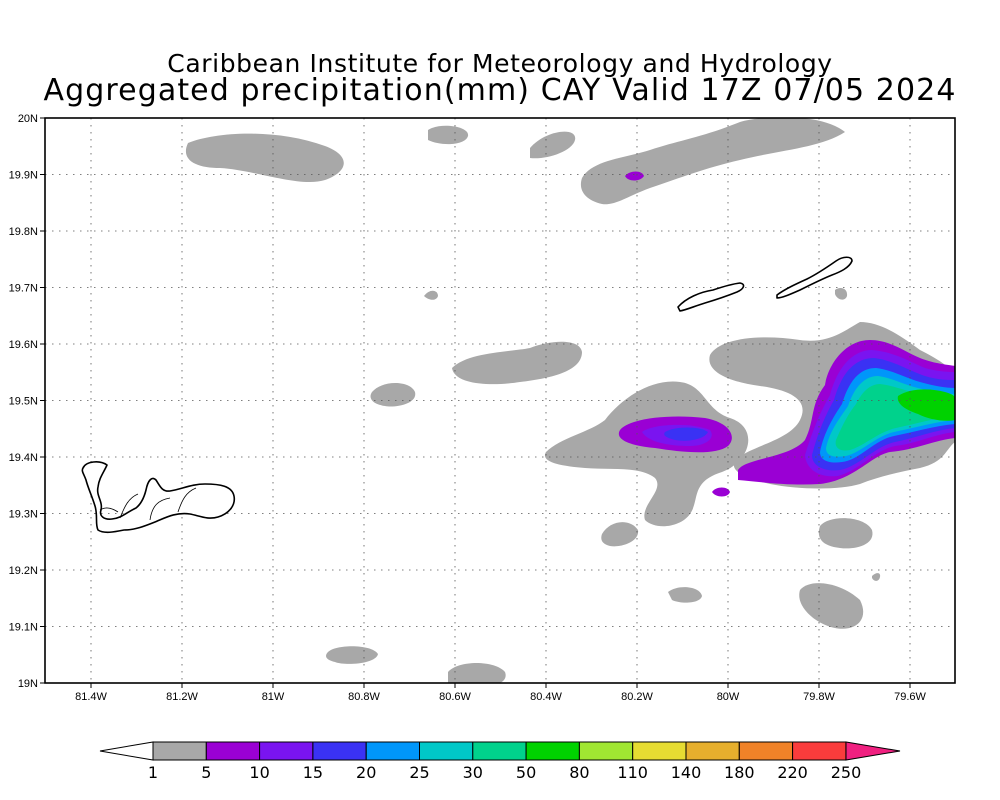 This screenshot has height=800, width=1000. What do you see at coordinates (273, 697) in the screenshot?
I see `lon-tick-label: 81W` at bounding box center [273, 697].